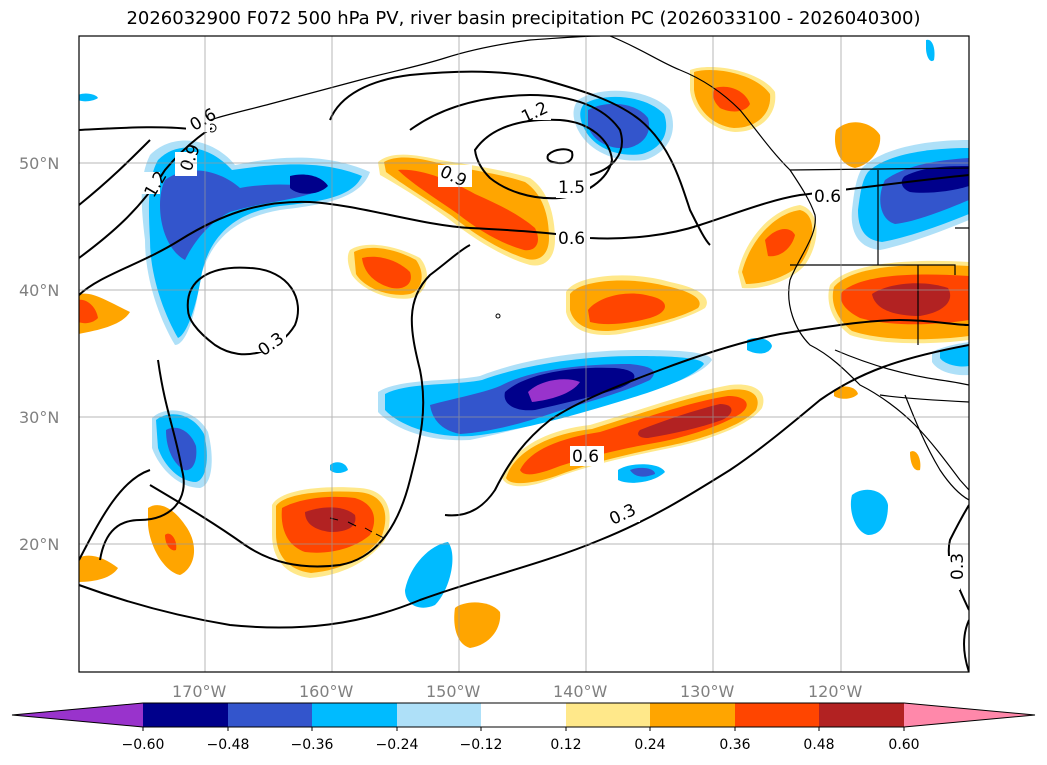 The image size is (1047, 765). Describe the element at coordinates (39, 163) in the screenshot. I see `lat-label: 50°N` at that location.